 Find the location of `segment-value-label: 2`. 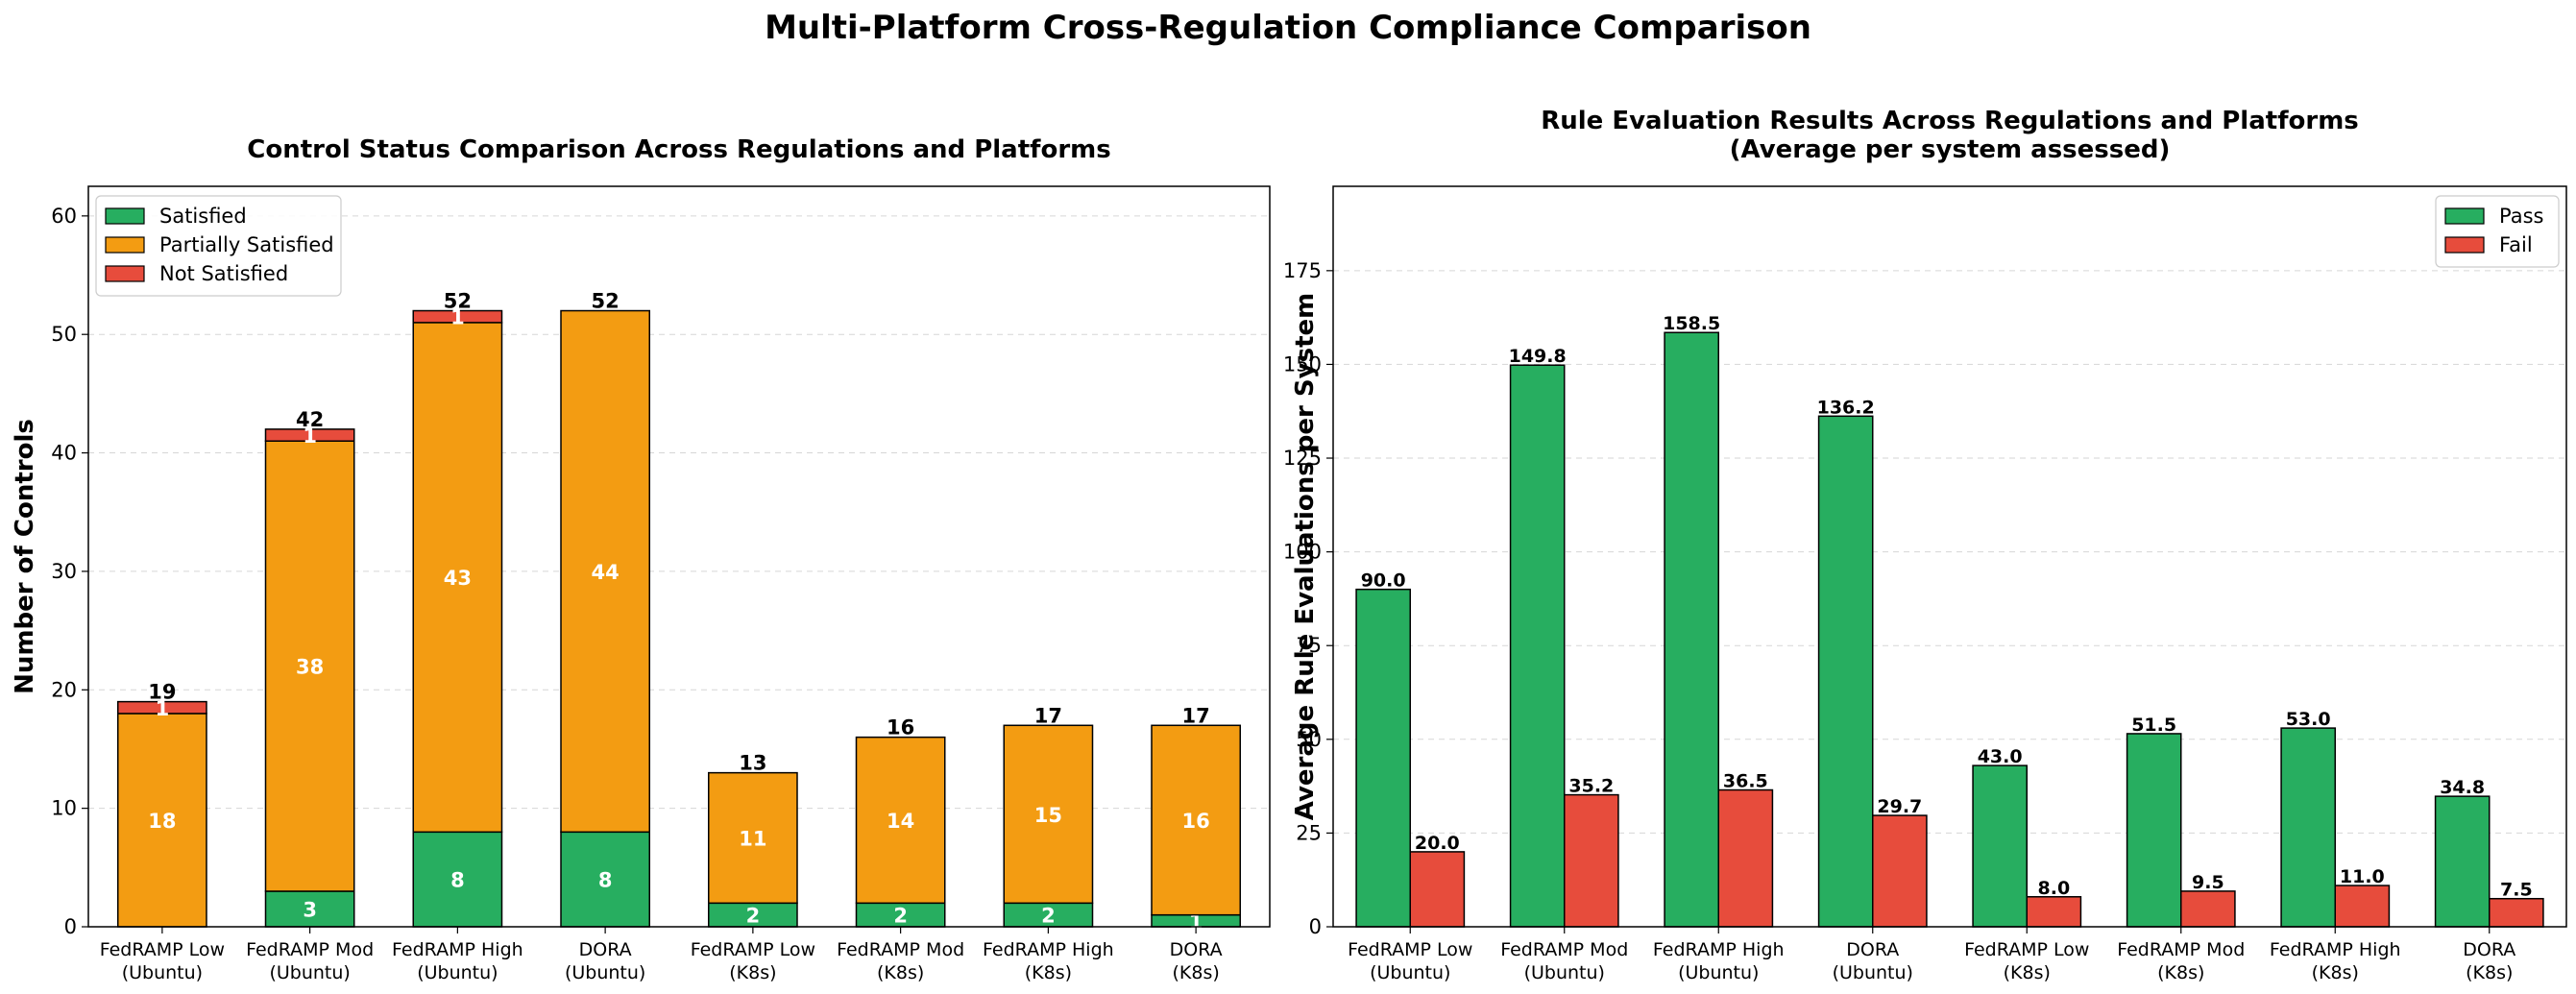

segment-value-label: 2 is located at coordinates (1048, 917).